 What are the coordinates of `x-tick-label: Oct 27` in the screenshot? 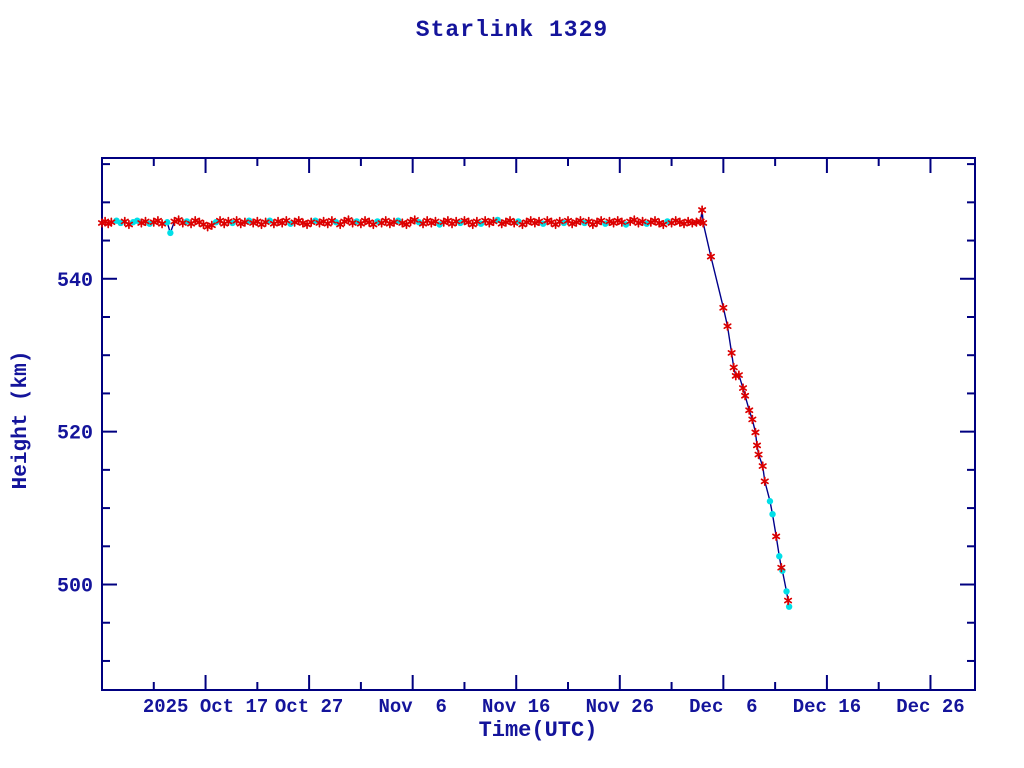 It's located at (309, 707).